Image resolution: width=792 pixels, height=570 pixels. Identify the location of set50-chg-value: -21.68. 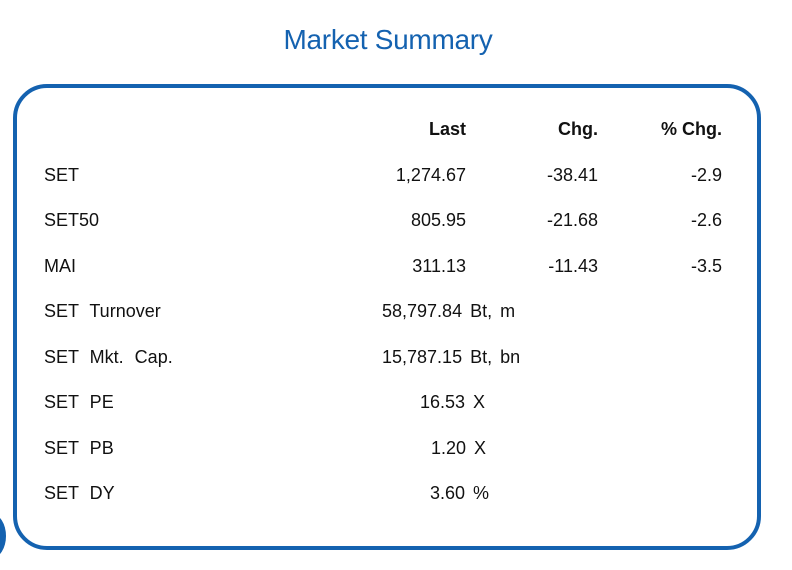
(572, 220).